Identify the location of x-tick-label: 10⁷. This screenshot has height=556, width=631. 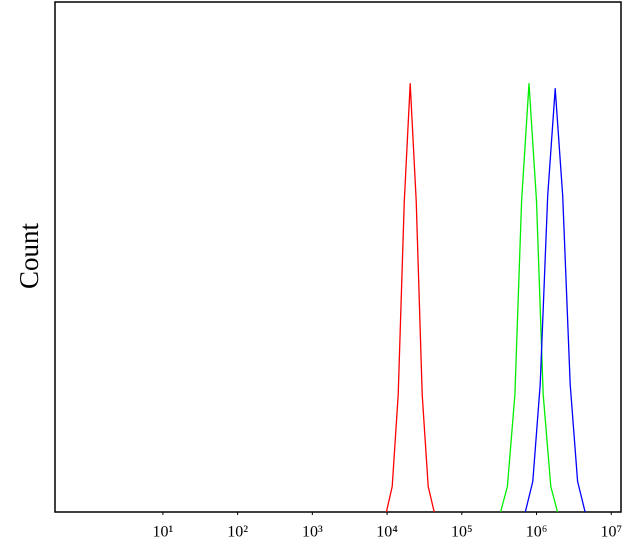
(611, 532).